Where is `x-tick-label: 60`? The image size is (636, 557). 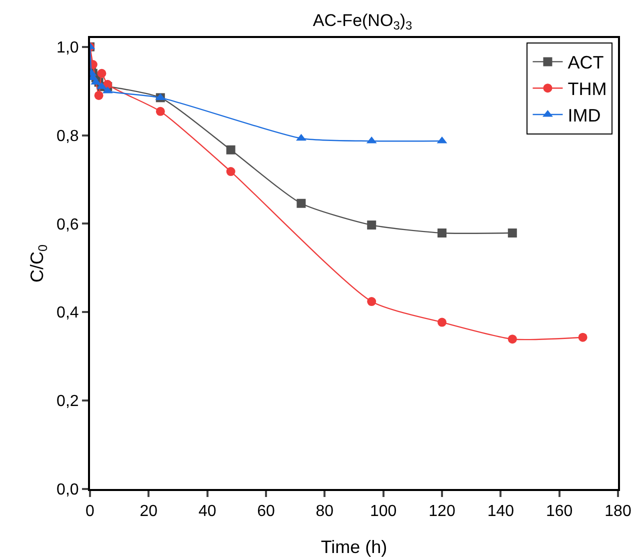
x-tick-label: 60 is located at coordinates (266, 511).